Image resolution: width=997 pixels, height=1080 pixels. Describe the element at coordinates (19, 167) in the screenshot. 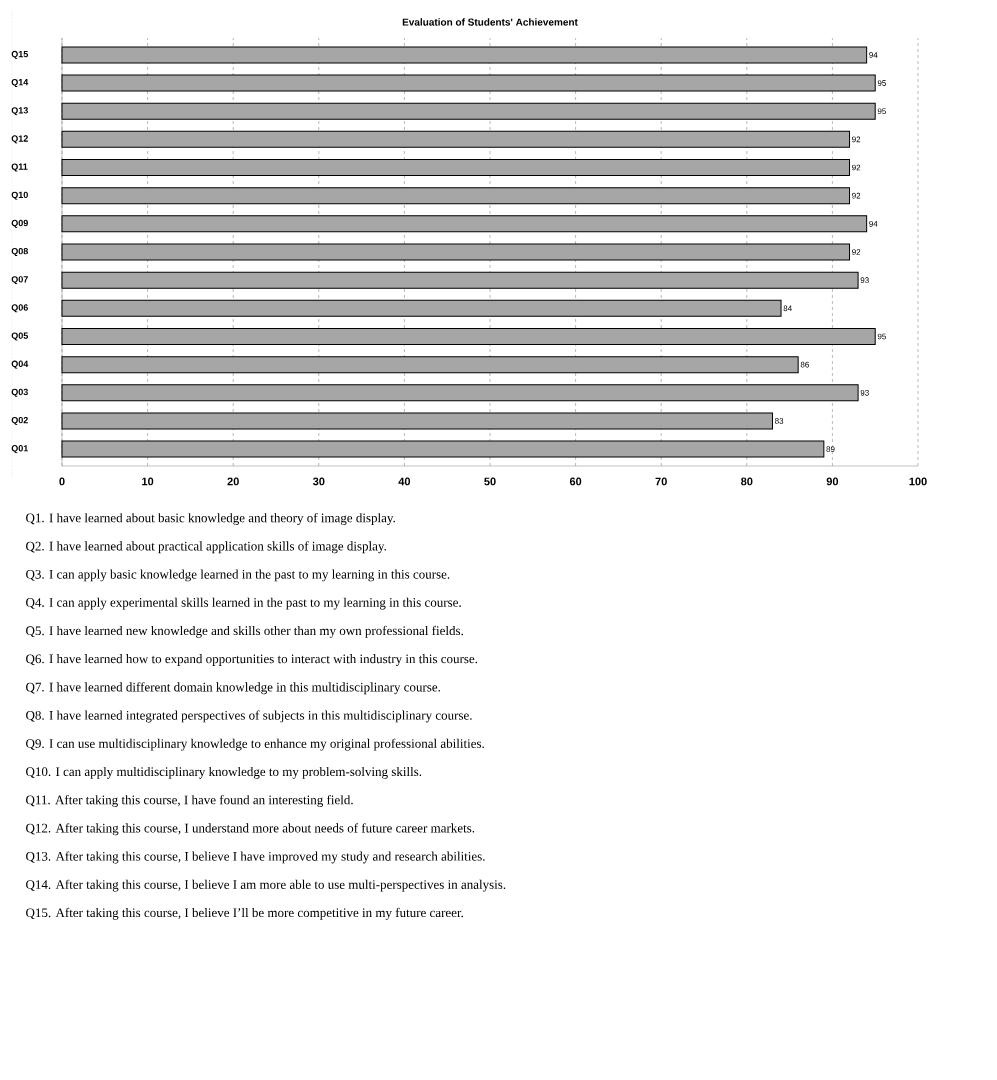

I see `y-tick-label: Q11` at that location.